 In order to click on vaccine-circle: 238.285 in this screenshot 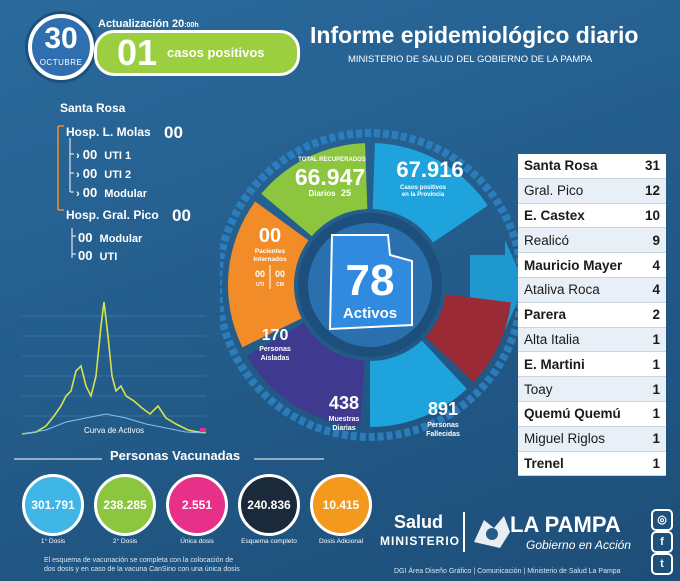, I will do `click(125, 505)`.